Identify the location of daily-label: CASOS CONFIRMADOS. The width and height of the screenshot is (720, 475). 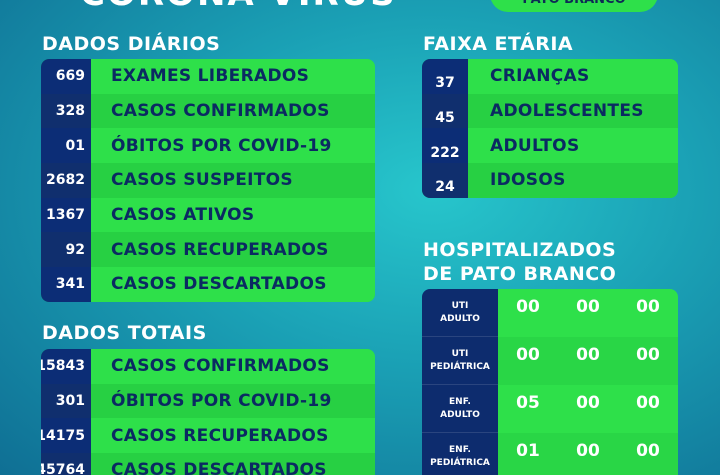
(233, 111).